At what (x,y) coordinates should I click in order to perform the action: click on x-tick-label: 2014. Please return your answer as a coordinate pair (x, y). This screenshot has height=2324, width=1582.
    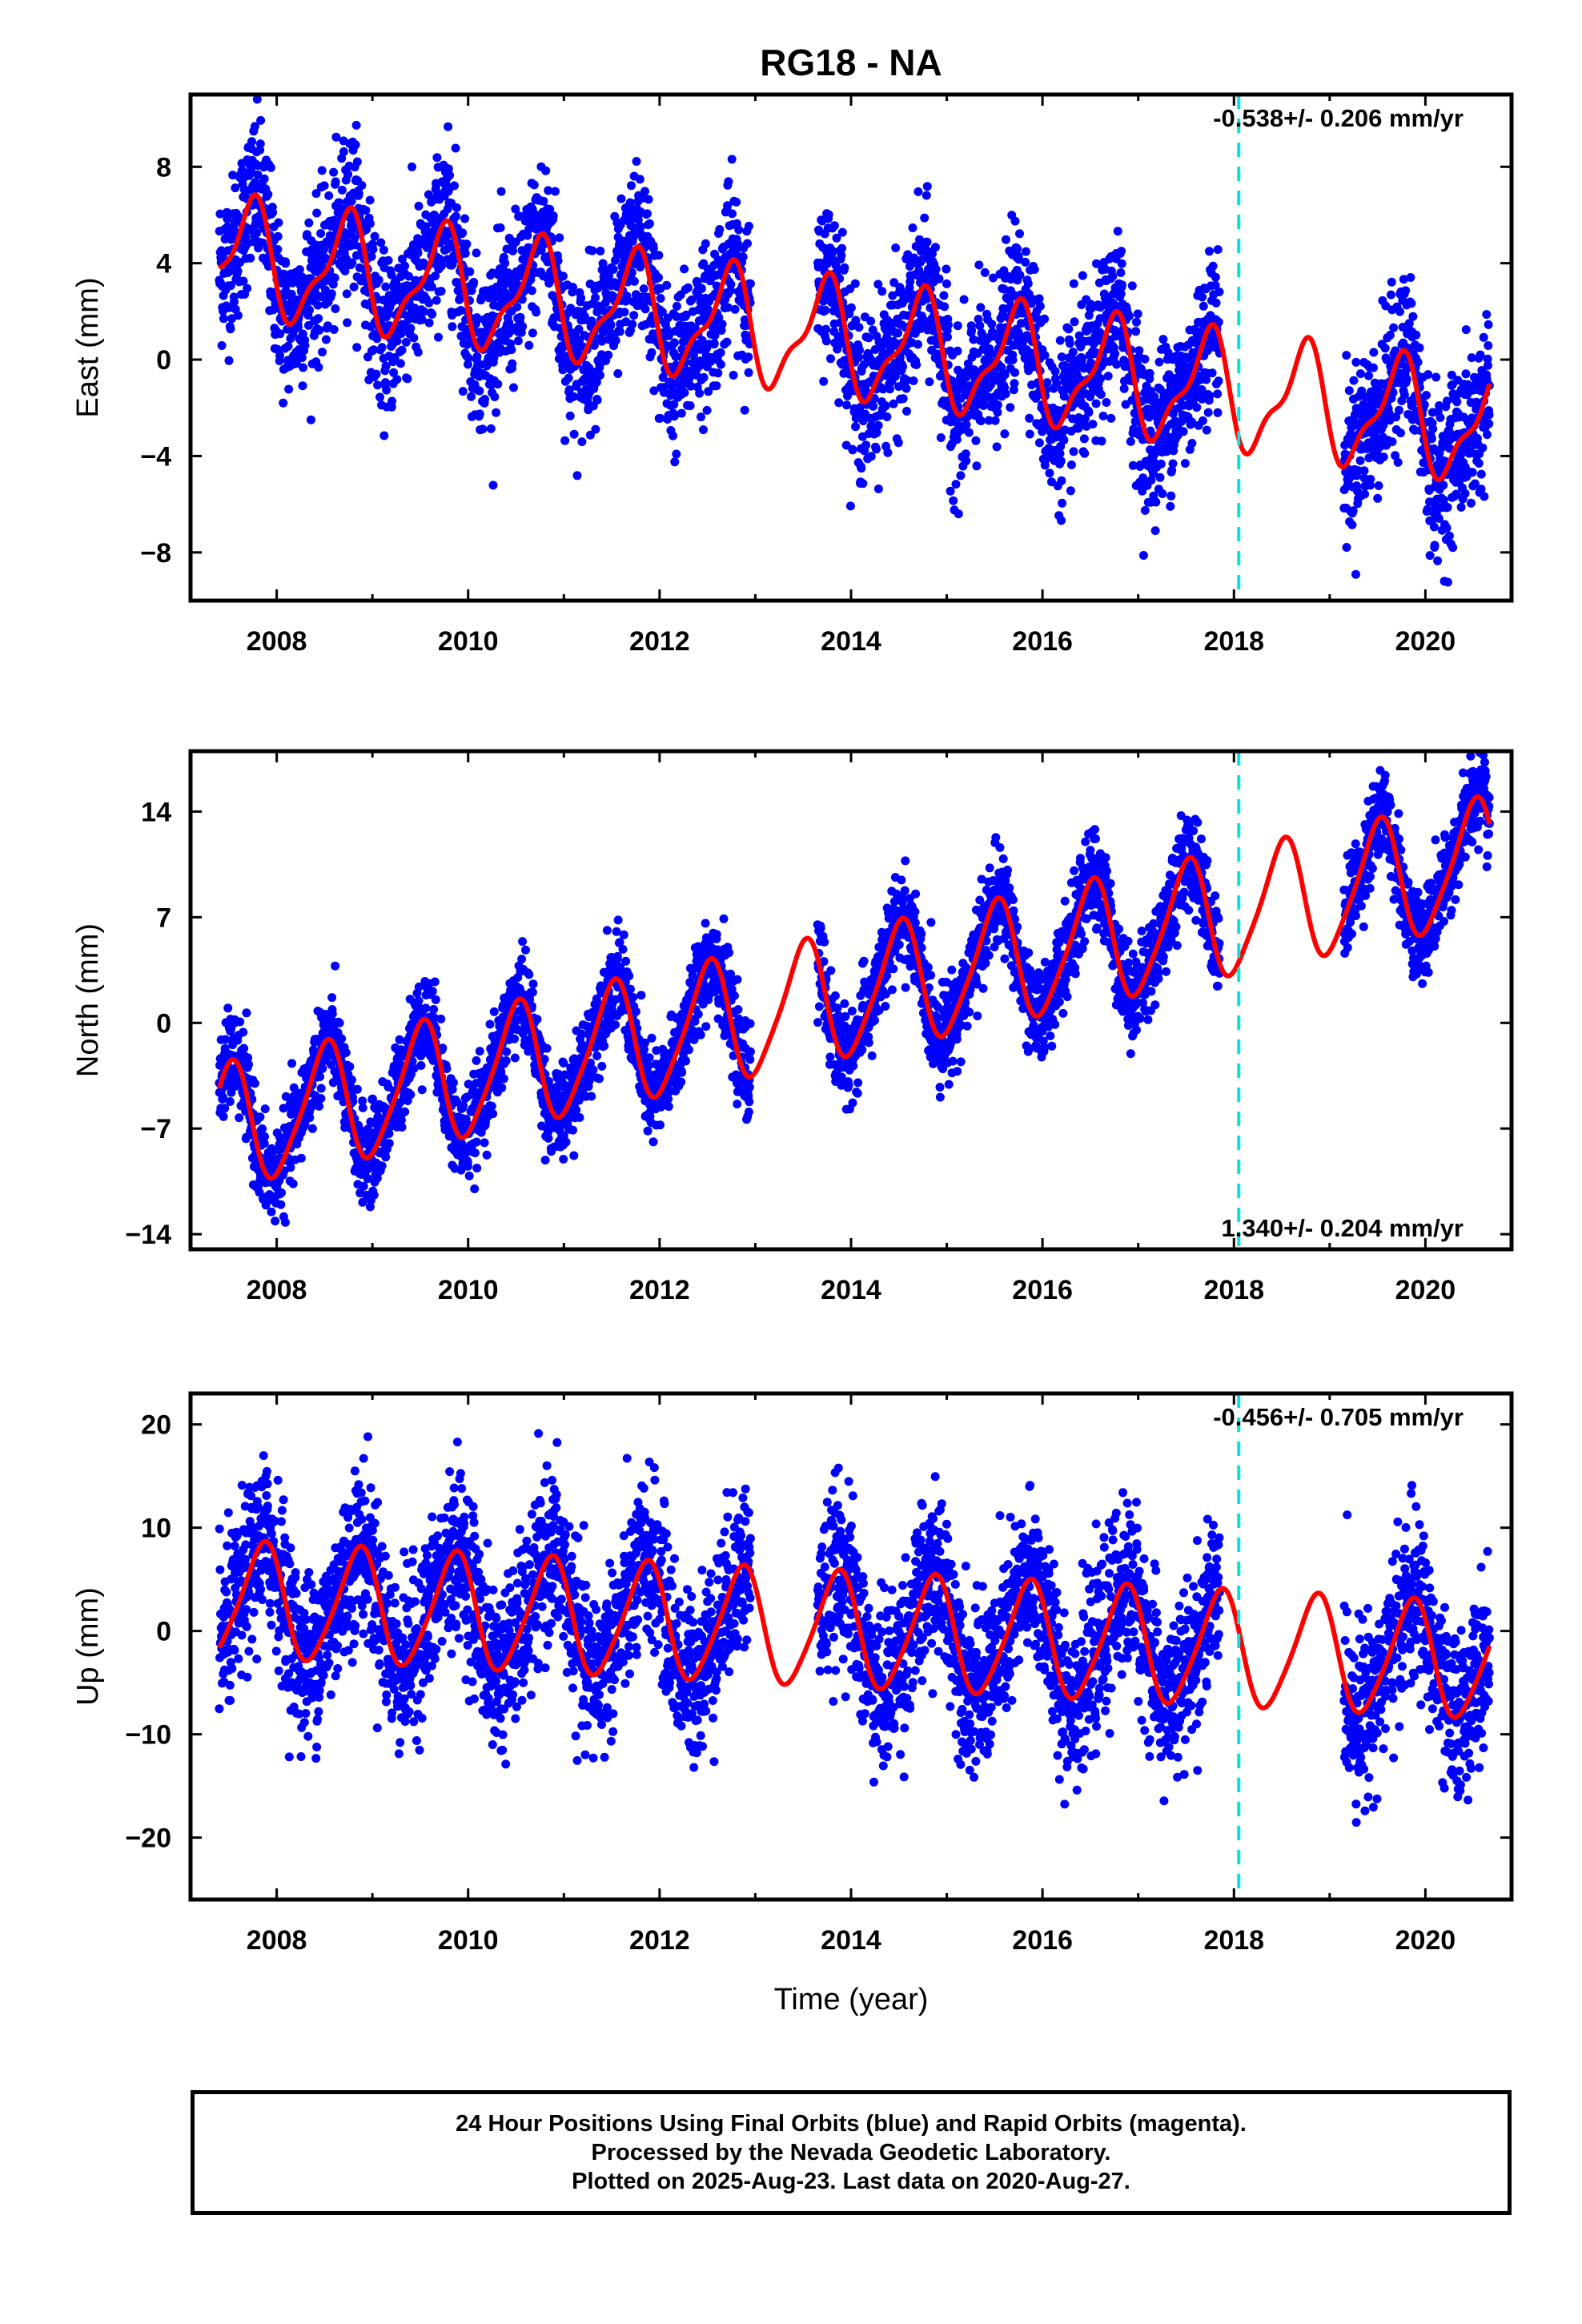
    Looking at the image, I should click on (851, 641).